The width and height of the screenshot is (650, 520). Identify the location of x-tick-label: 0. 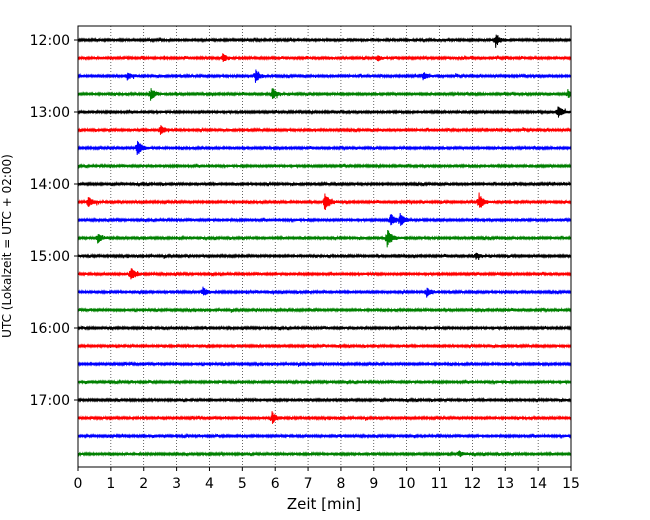
(78, 484).